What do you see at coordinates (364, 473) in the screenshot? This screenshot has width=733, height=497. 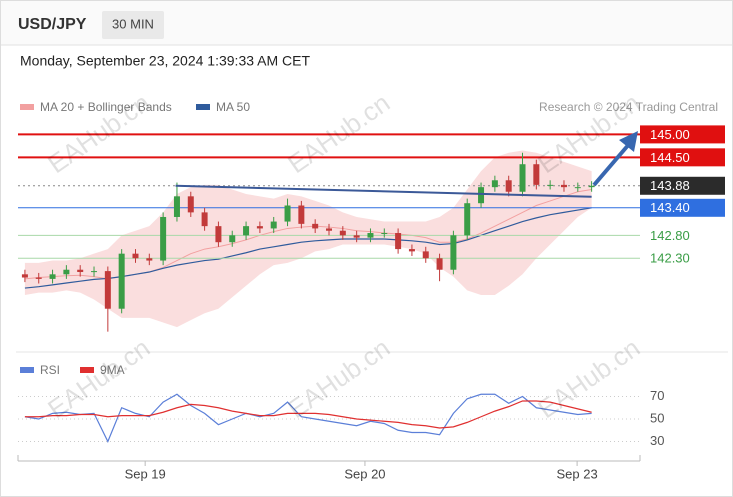 I see `x-tick-label: Sep 20` at bounding box center [364, 473].